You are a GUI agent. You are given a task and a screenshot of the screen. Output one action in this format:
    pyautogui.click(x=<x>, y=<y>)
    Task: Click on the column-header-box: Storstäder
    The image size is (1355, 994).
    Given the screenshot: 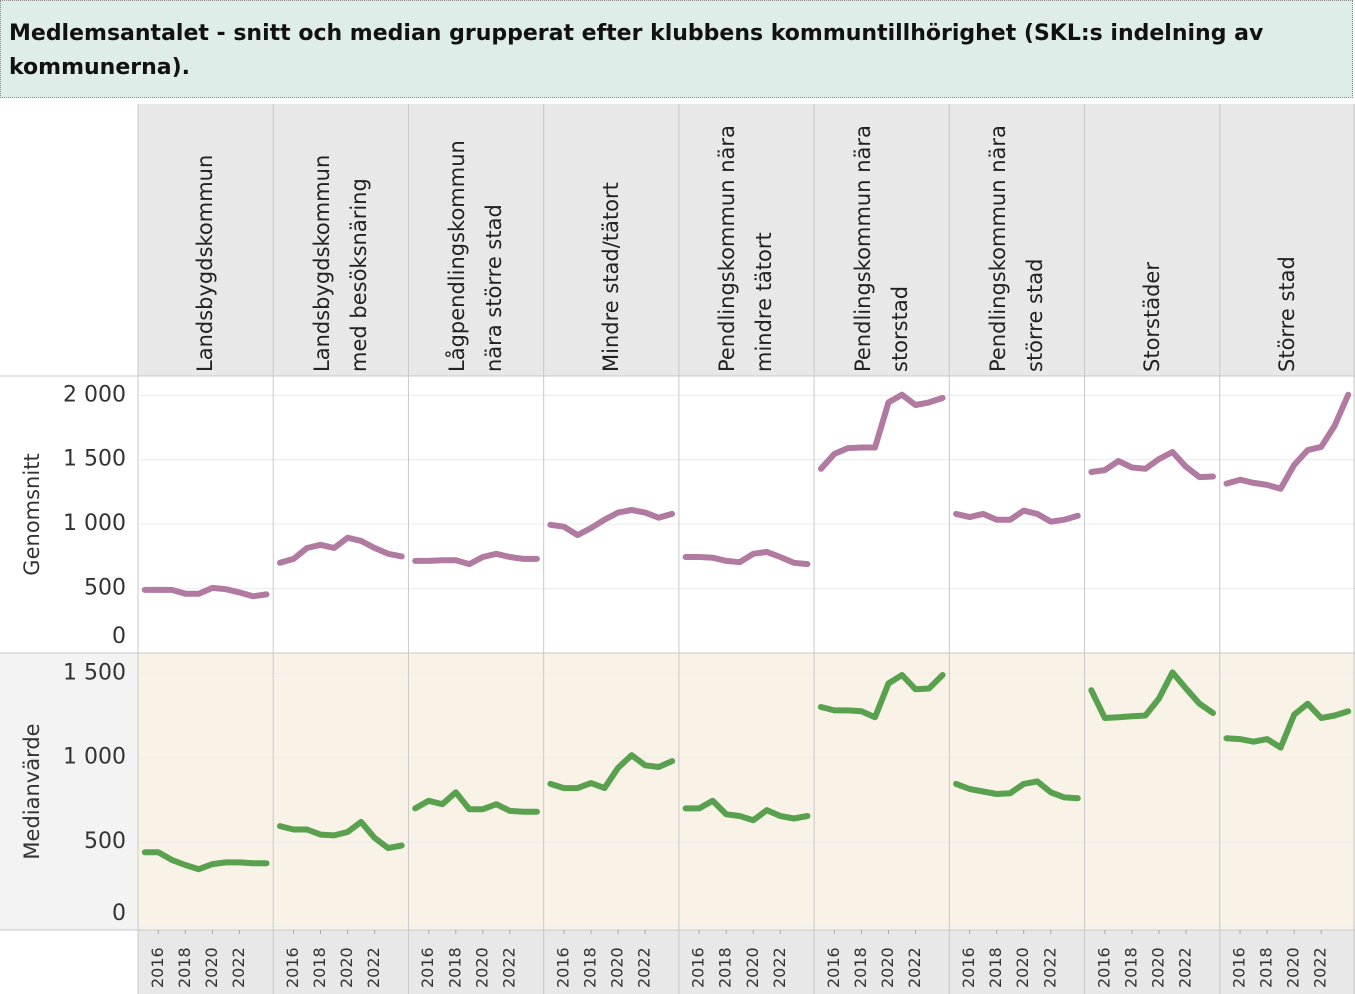 What is the action you would take?
    pyautogui.click(x=1152, y=241)
    